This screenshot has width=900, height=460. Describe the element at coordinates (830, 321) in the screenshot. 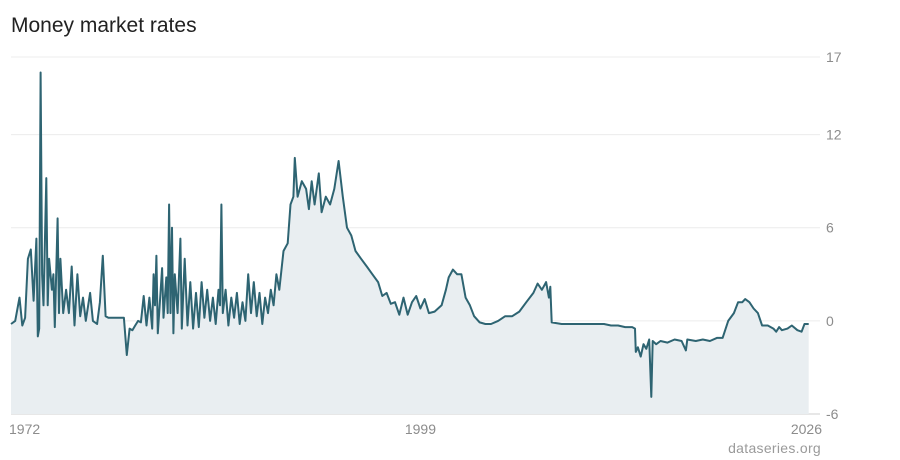

I see `y-tick-label: 0` at that location.